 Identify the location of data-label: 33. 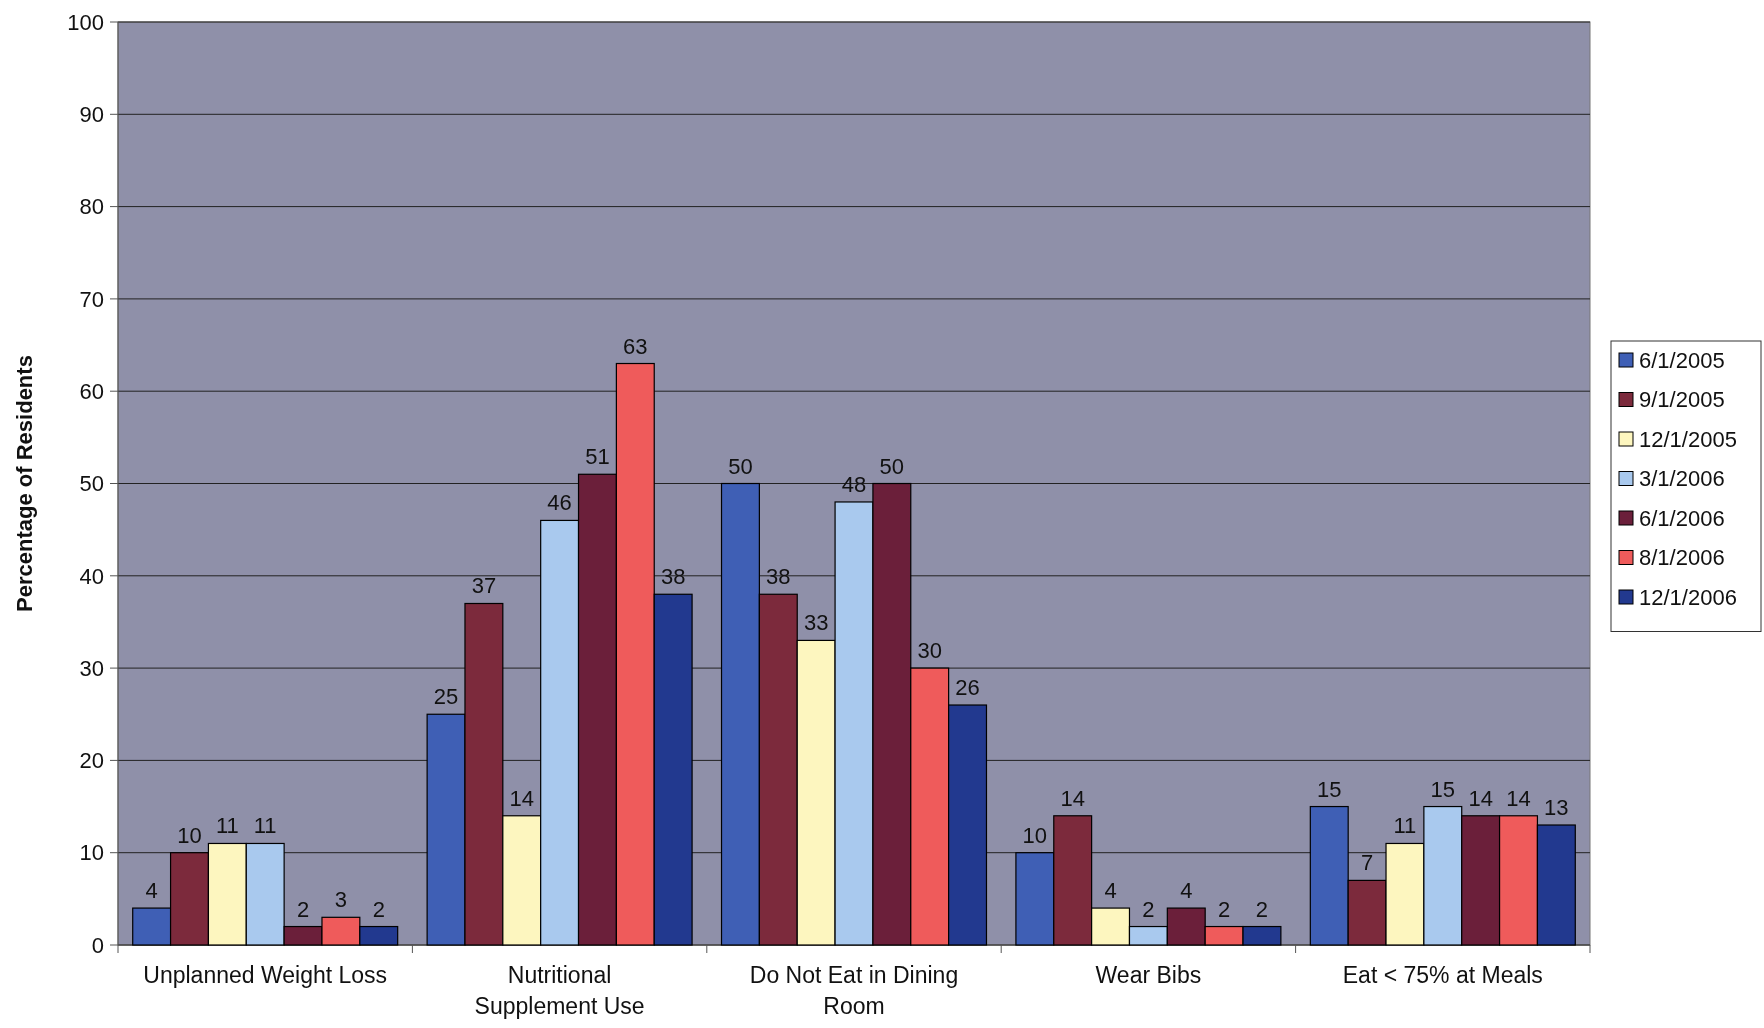
(816, 623).